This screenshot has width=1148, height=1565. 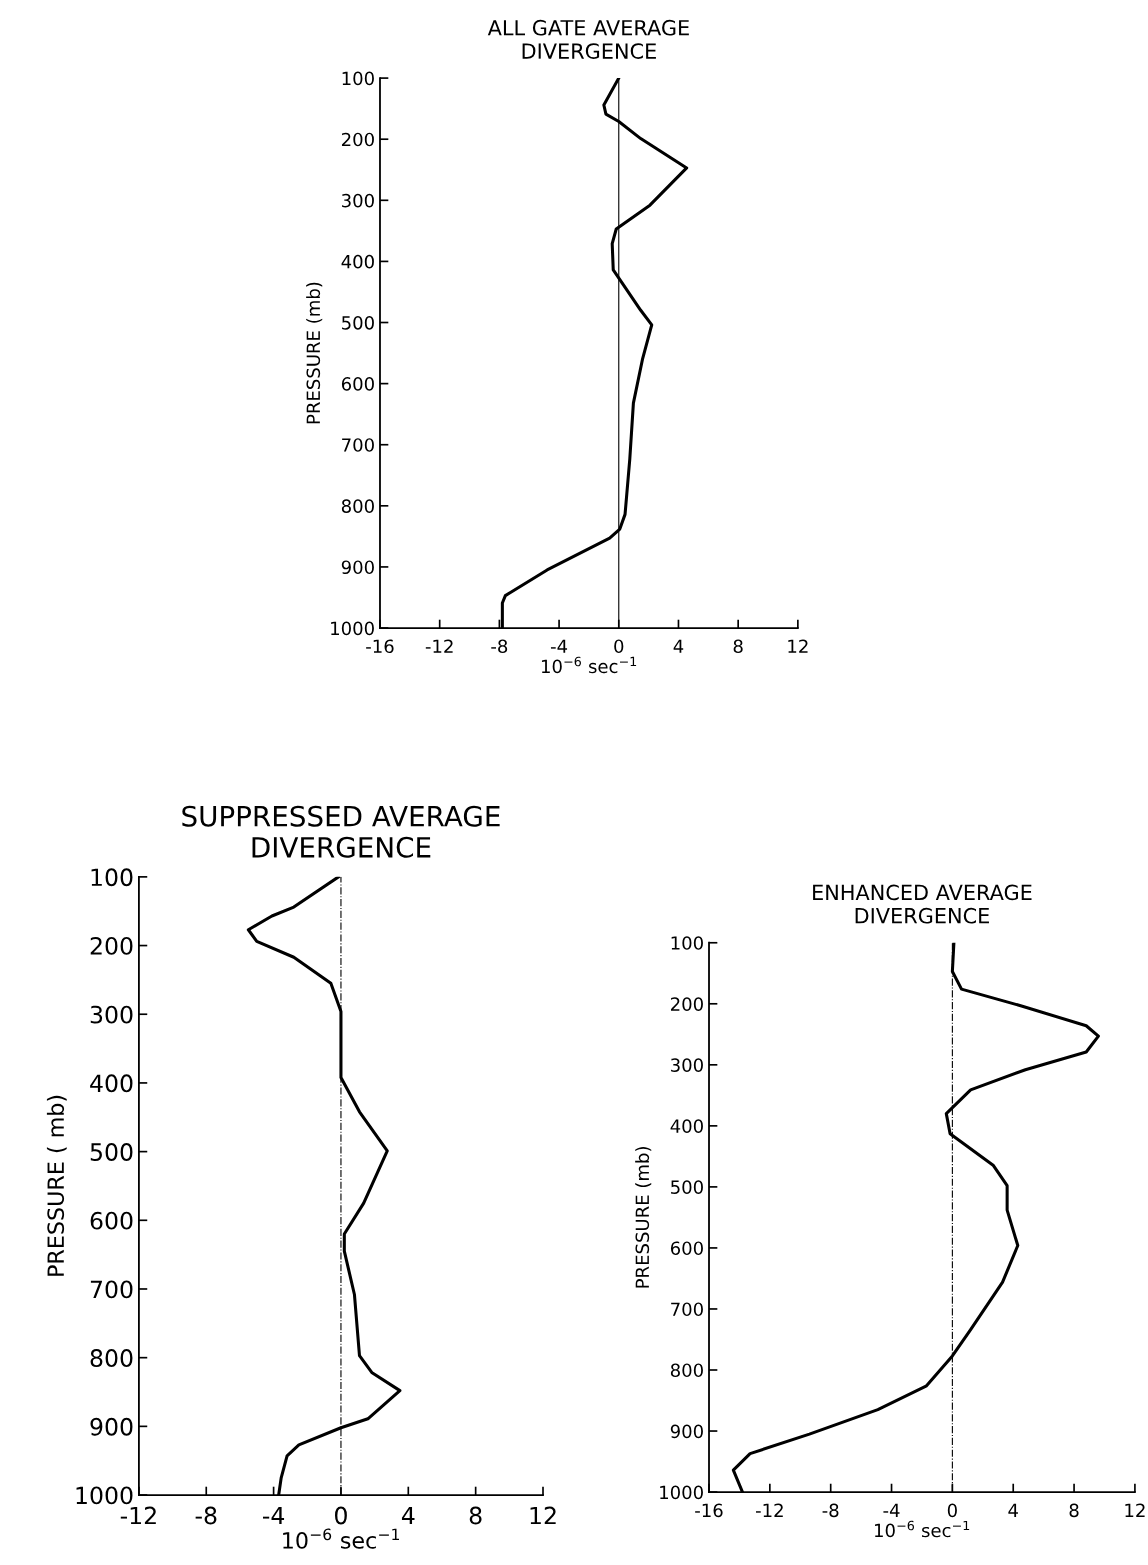 What do you see at coordinates (56, 1185) in the screenshot?
I see `y-axis-title: PRESSURE ( mb)` at bounding box center [56, 1185].